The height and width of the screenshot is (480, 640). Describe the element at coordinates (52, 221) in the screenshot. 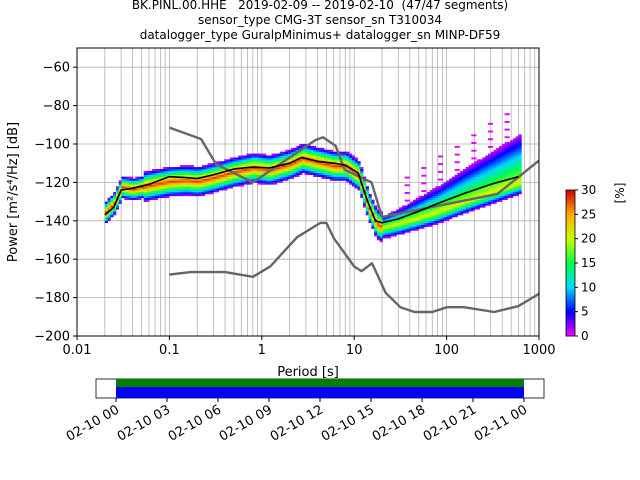

I see `y-tick-label: −140` at that location.